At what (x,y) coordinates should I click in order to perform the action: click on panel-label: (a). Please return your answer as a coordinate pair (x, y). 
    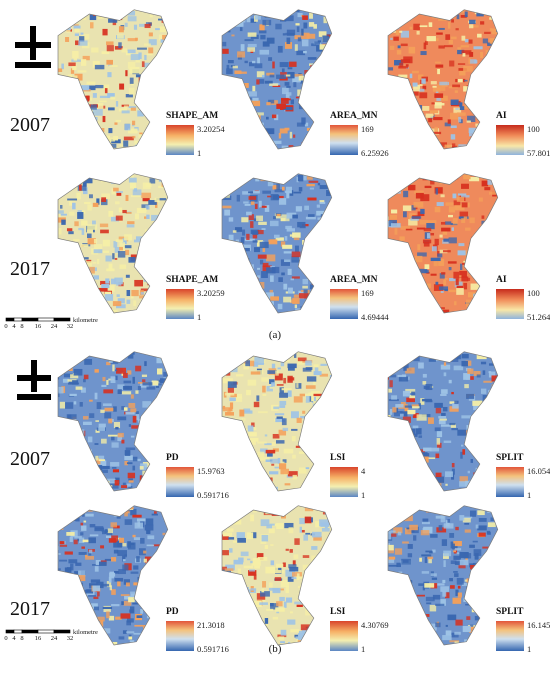
    Looking at the image, I should click on (275, 335).